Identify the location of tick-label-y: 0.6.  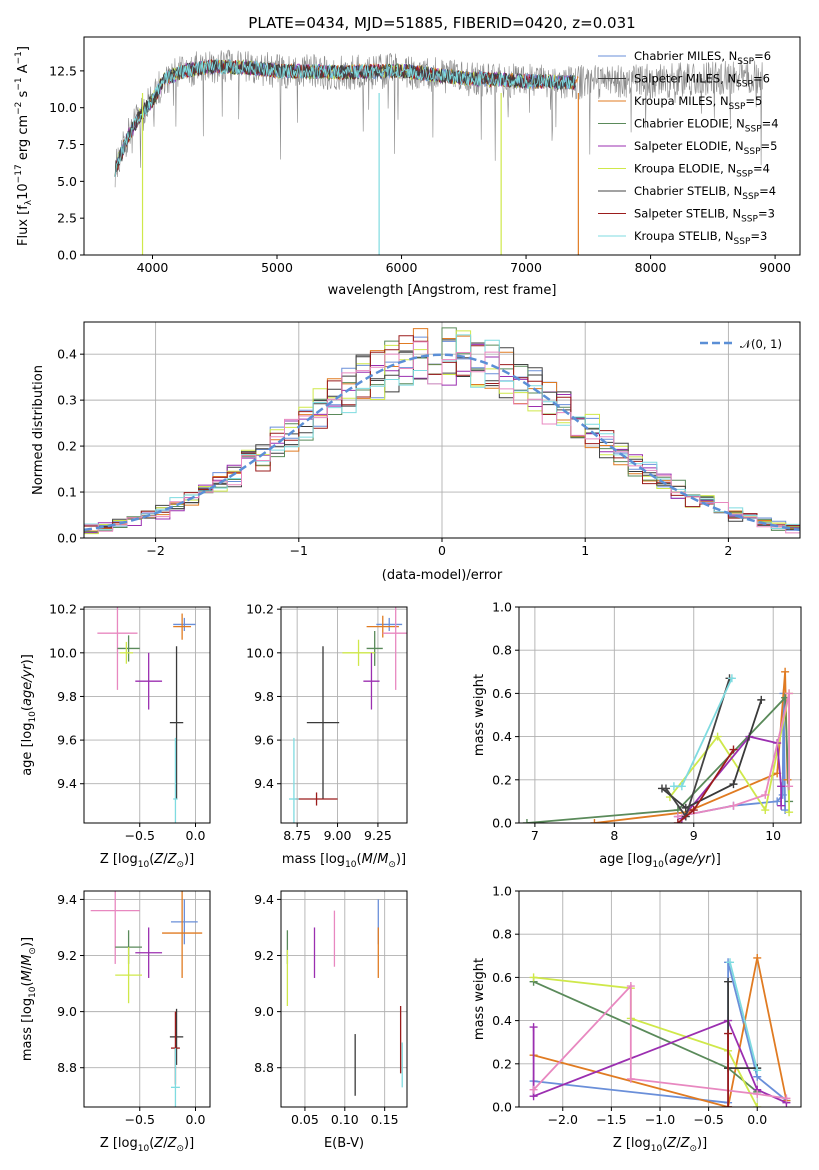
(502, 693).